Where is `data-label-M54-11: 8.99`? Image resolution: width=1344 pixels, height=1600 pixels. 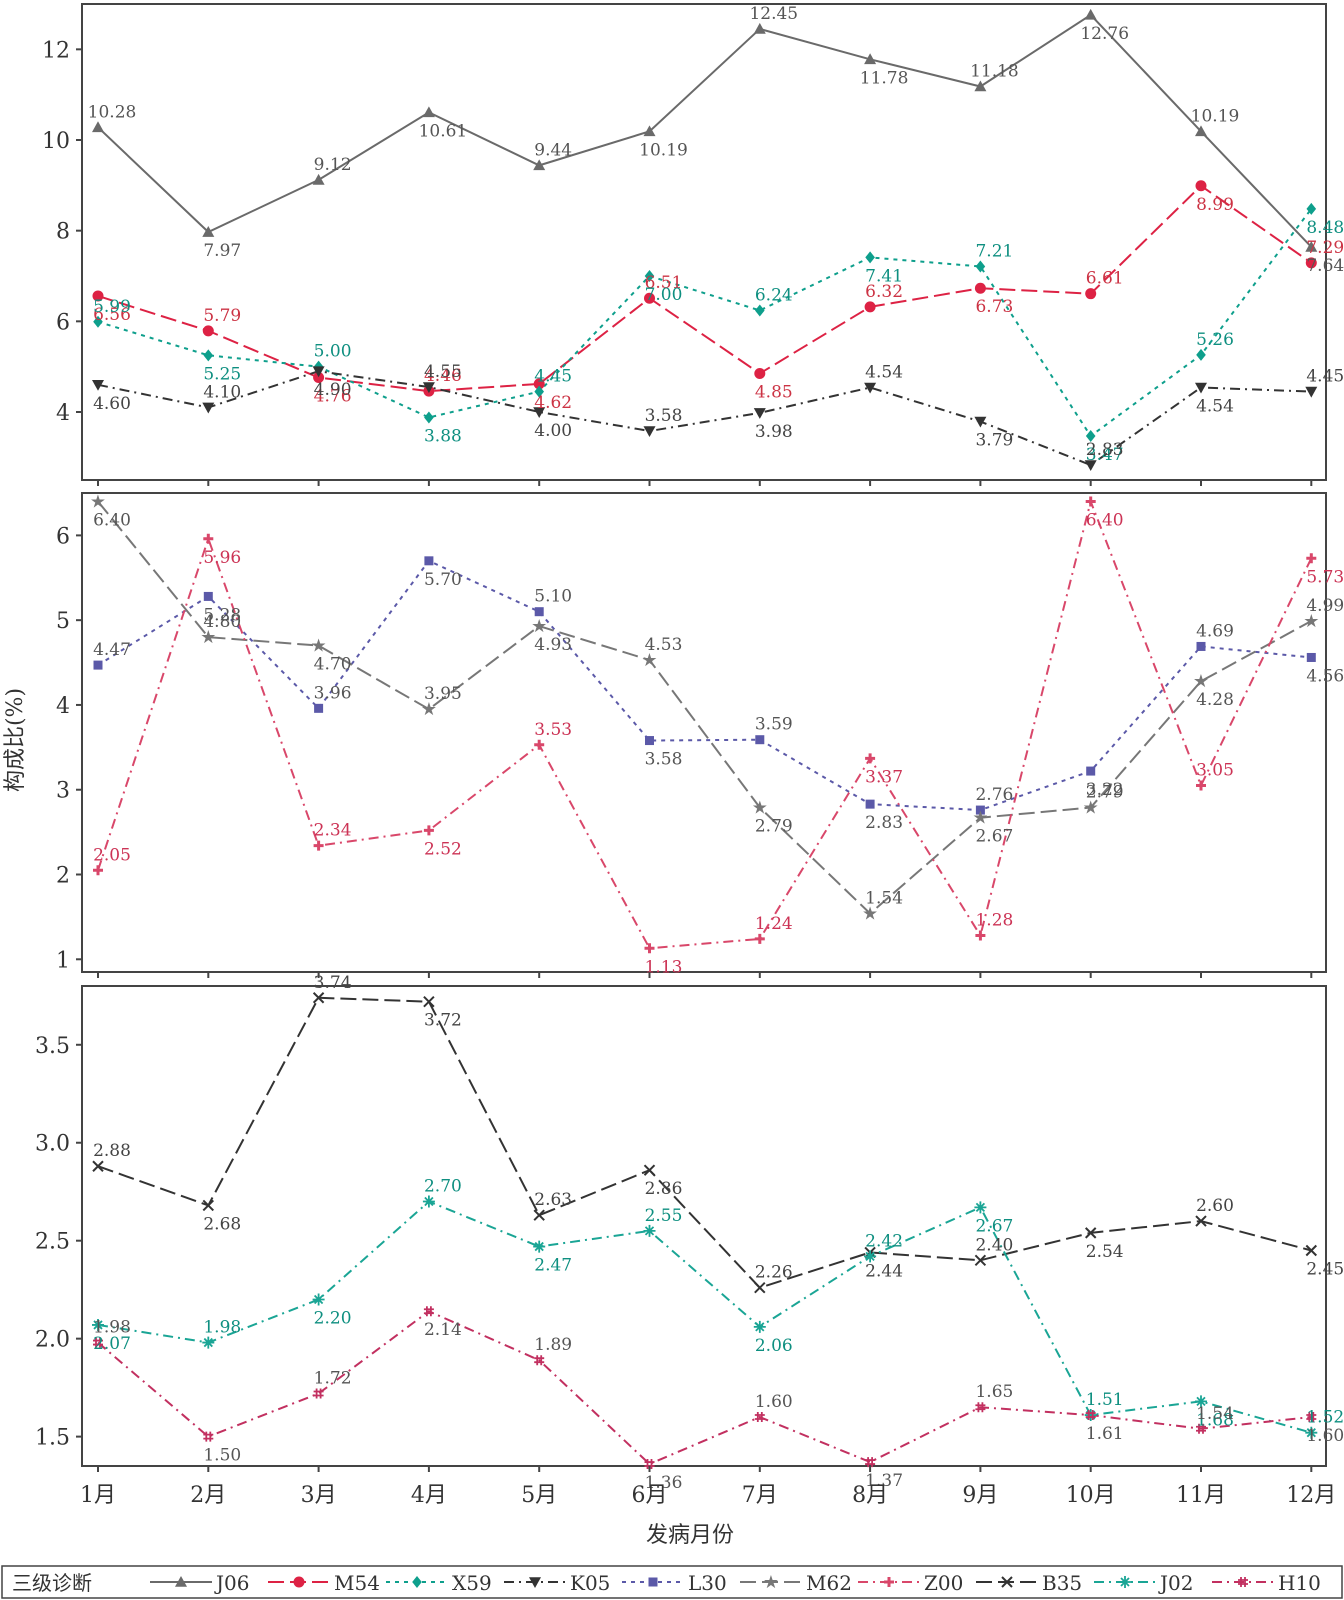 data-label-M54-11: 8.99 is located at coordinates (1215, 205).